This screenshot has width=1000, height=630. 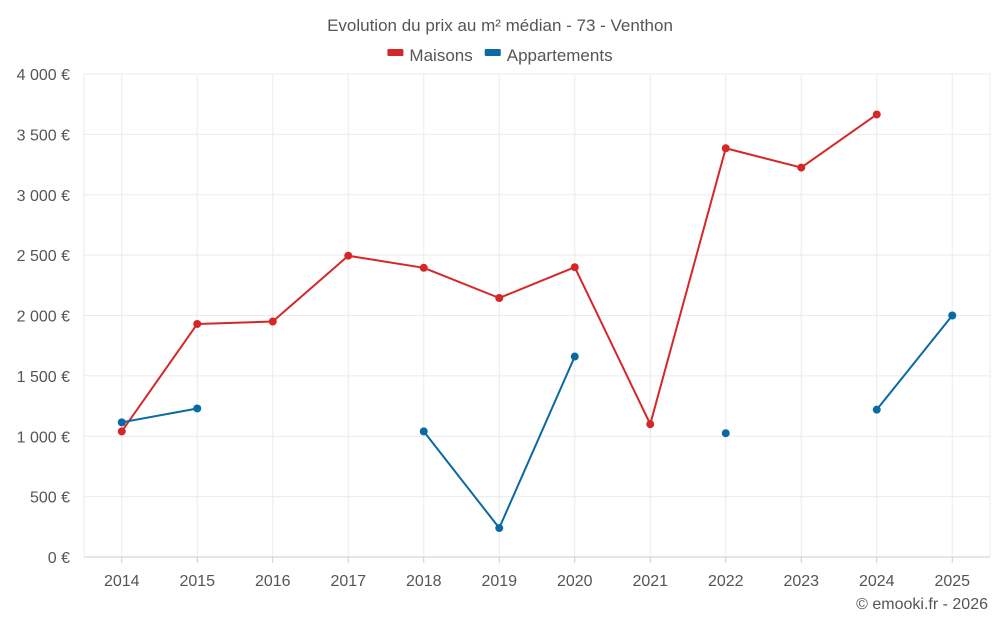 What do you see at coordinates (272, 321) in the screenshot?
I see `data-point-maisons-2016` at bounding box center [272, 321].